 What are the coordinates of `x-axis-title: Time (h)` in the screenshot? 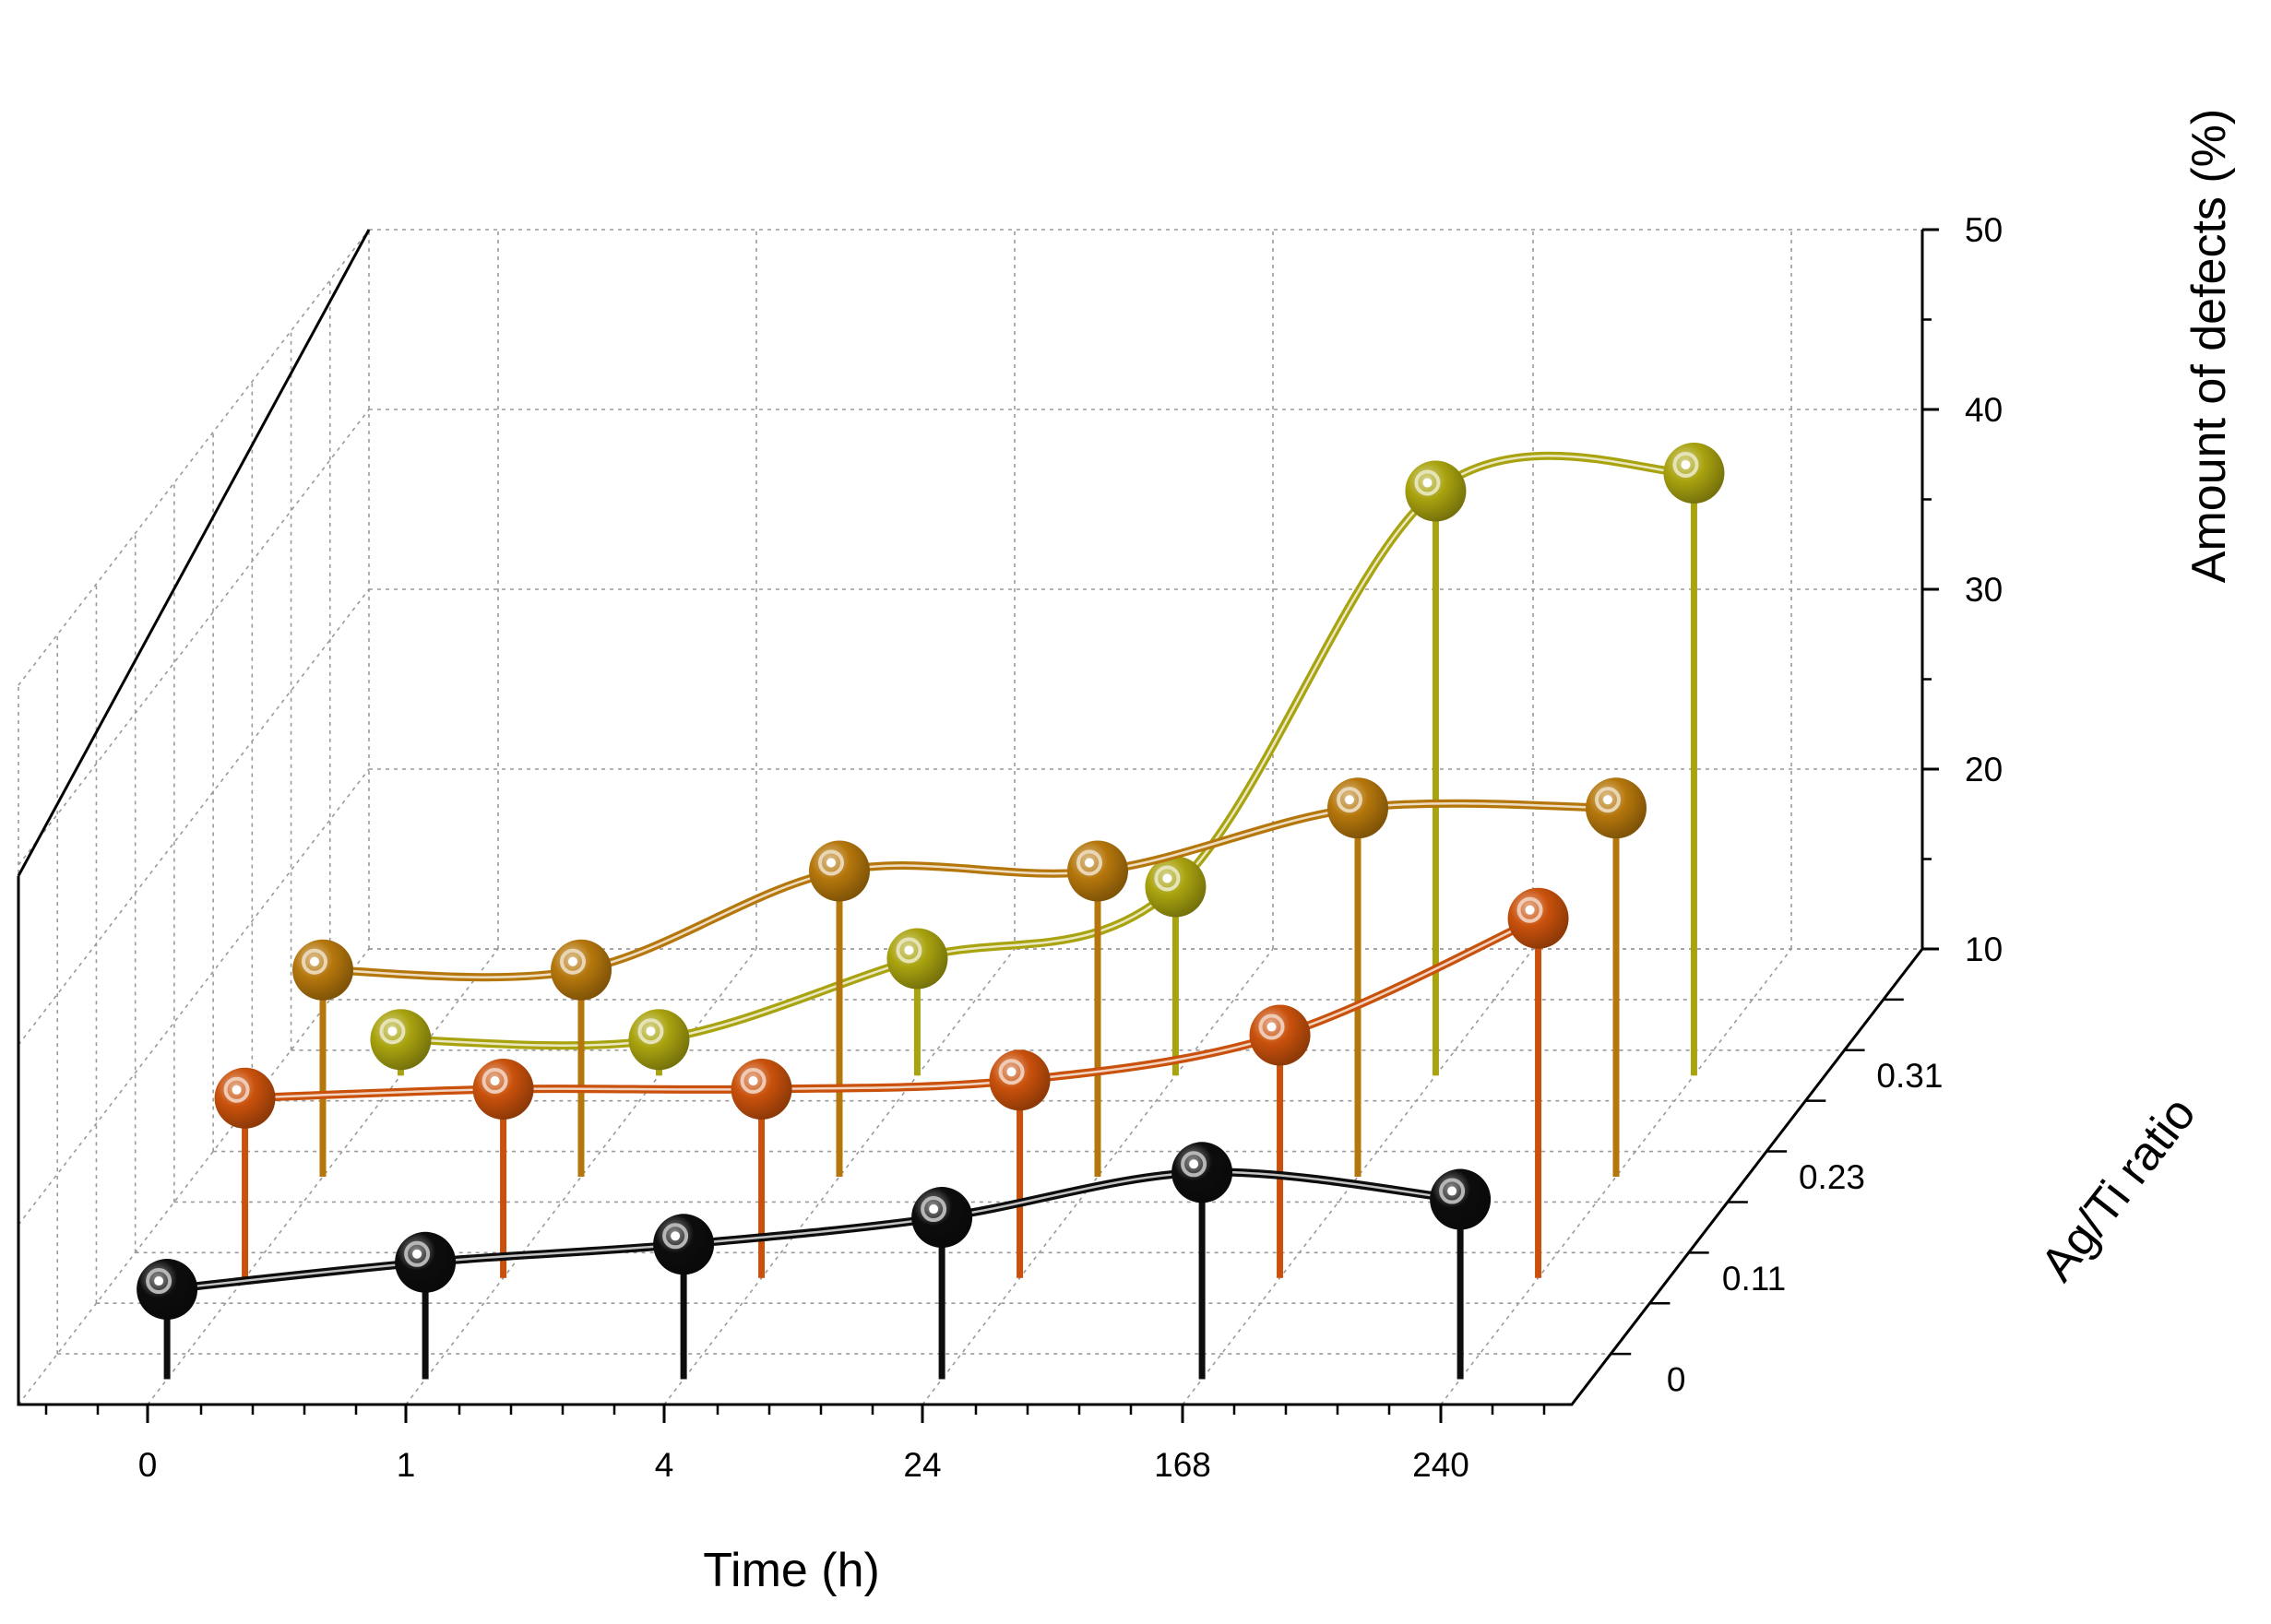 It's located at (791, 1571).